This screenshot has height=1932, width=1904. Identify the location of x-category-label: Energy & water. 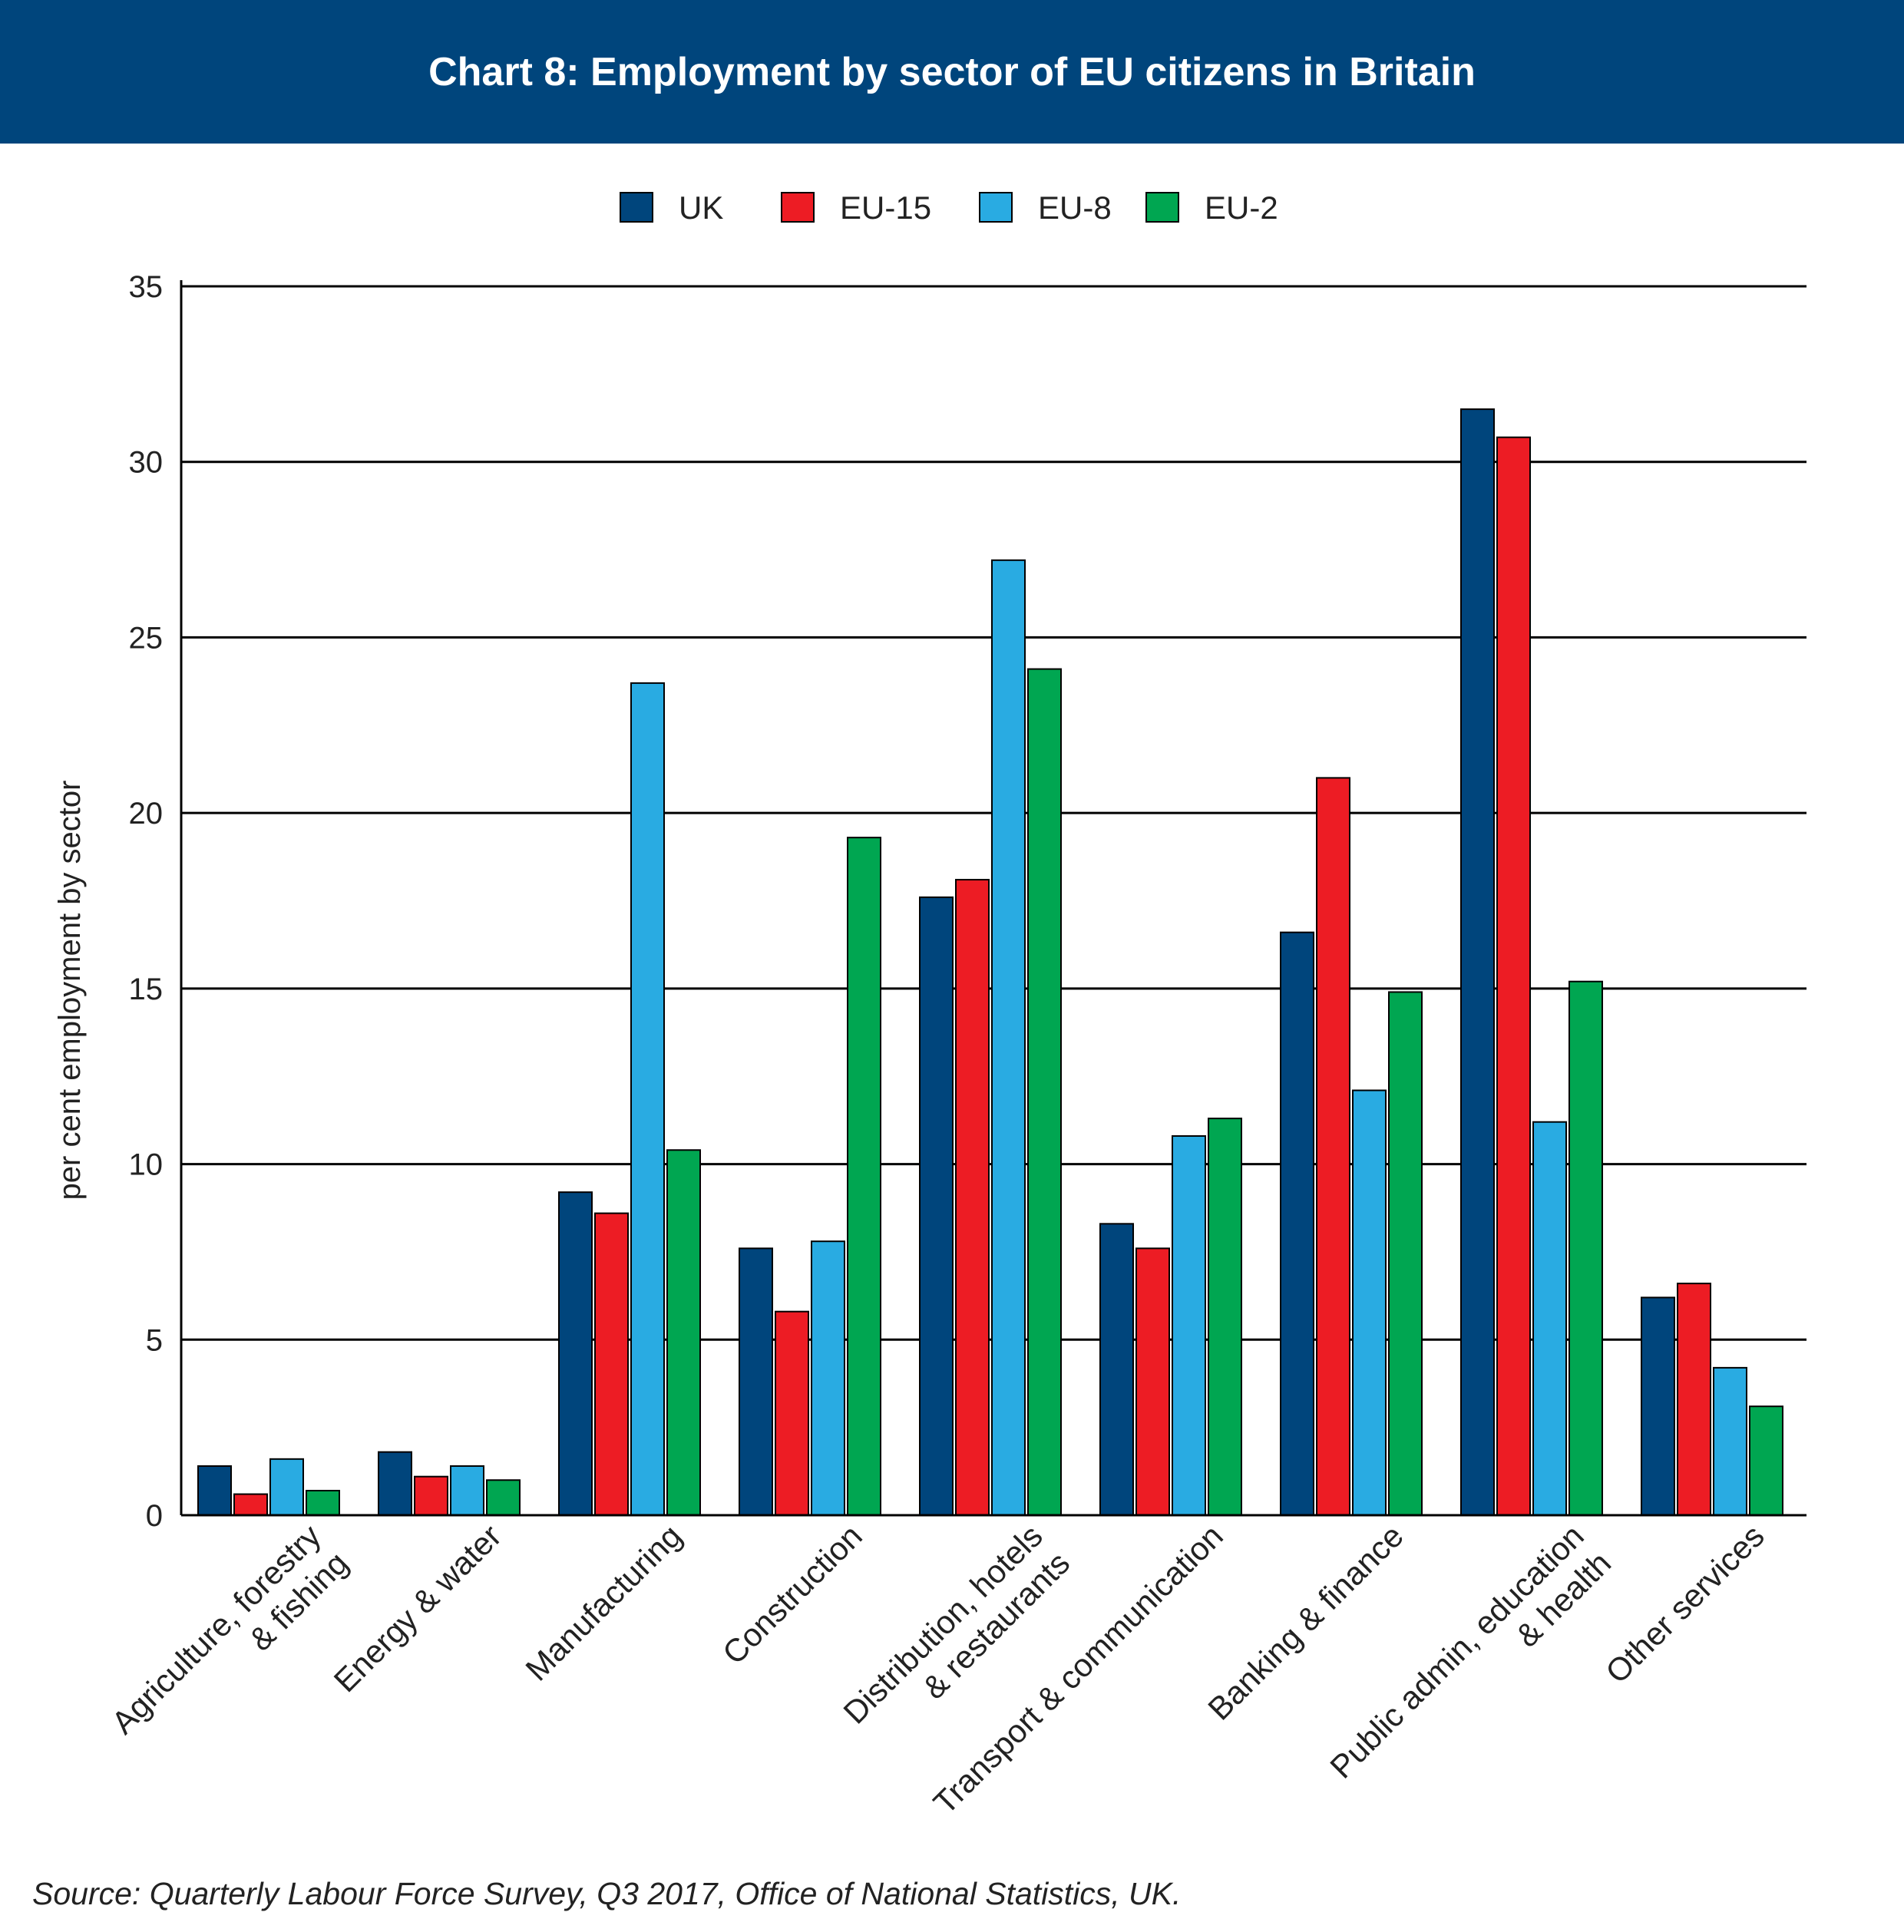
(417, 1608).